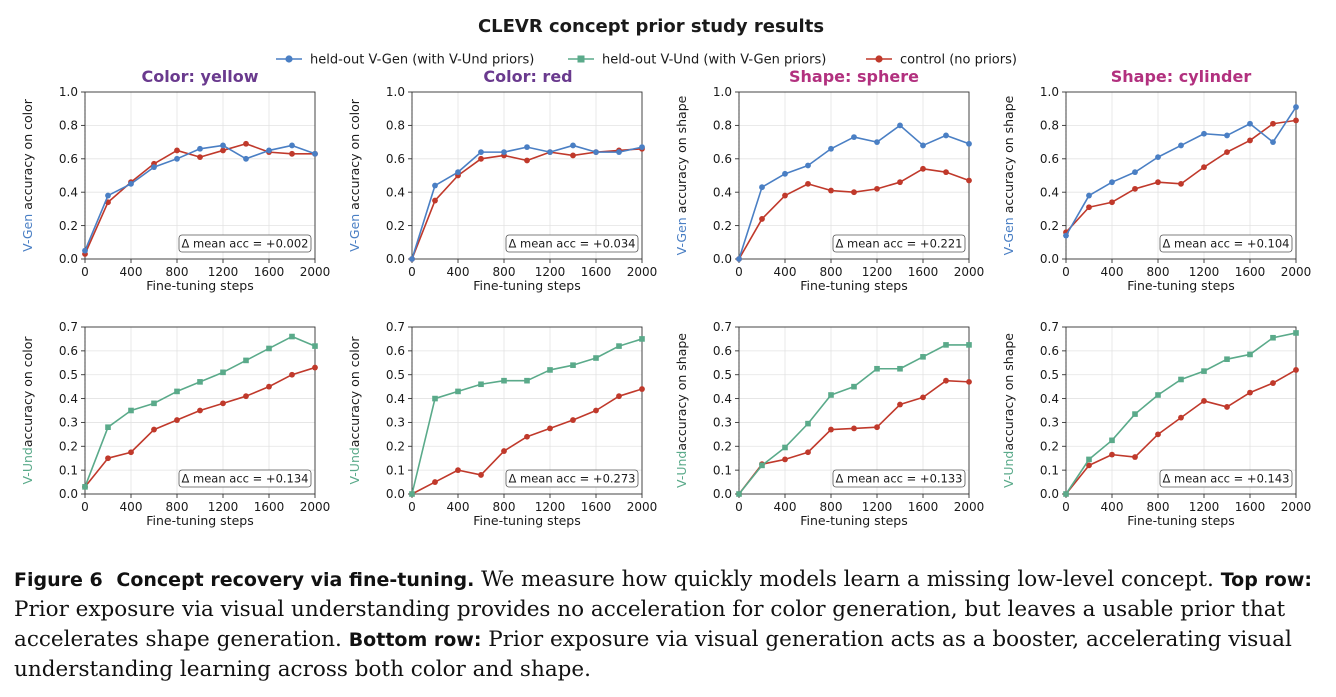  What do you see at coordinates (1181, 76) in the screenshot?
I see `panel-title: Shape: cylinder` at bounding box center [1181, 76].